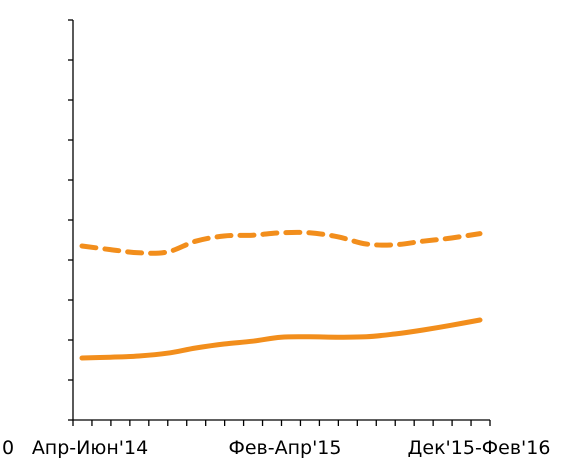 The height and width of the screenshot is (460, 563). What do you see at coordinates (281, 339) in the screenshot?
I see `series-line-solid` at bounding box center [281, 339].